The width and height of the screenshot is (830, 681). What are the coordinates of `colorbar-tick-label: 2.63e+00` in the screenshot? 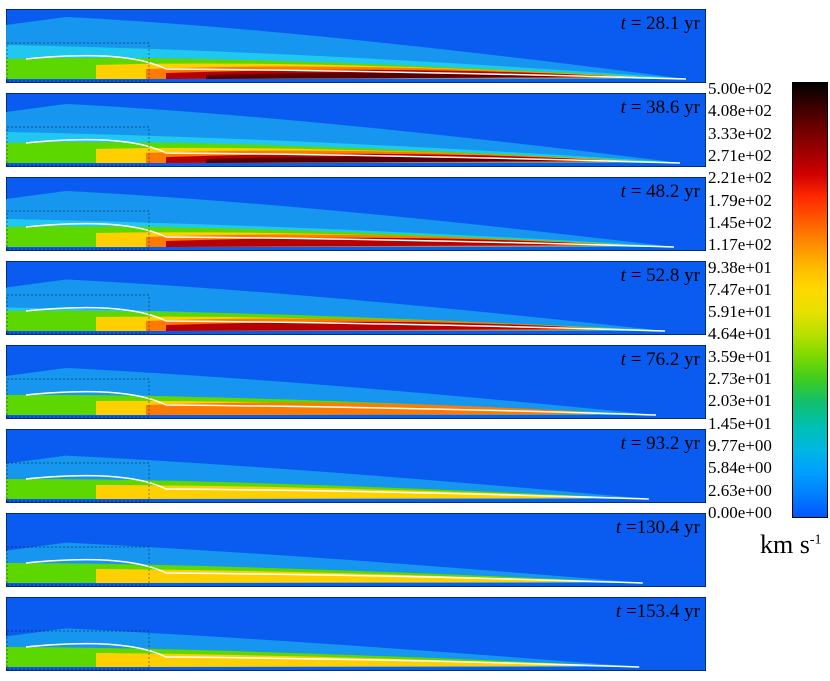 It's located at (740, 490).